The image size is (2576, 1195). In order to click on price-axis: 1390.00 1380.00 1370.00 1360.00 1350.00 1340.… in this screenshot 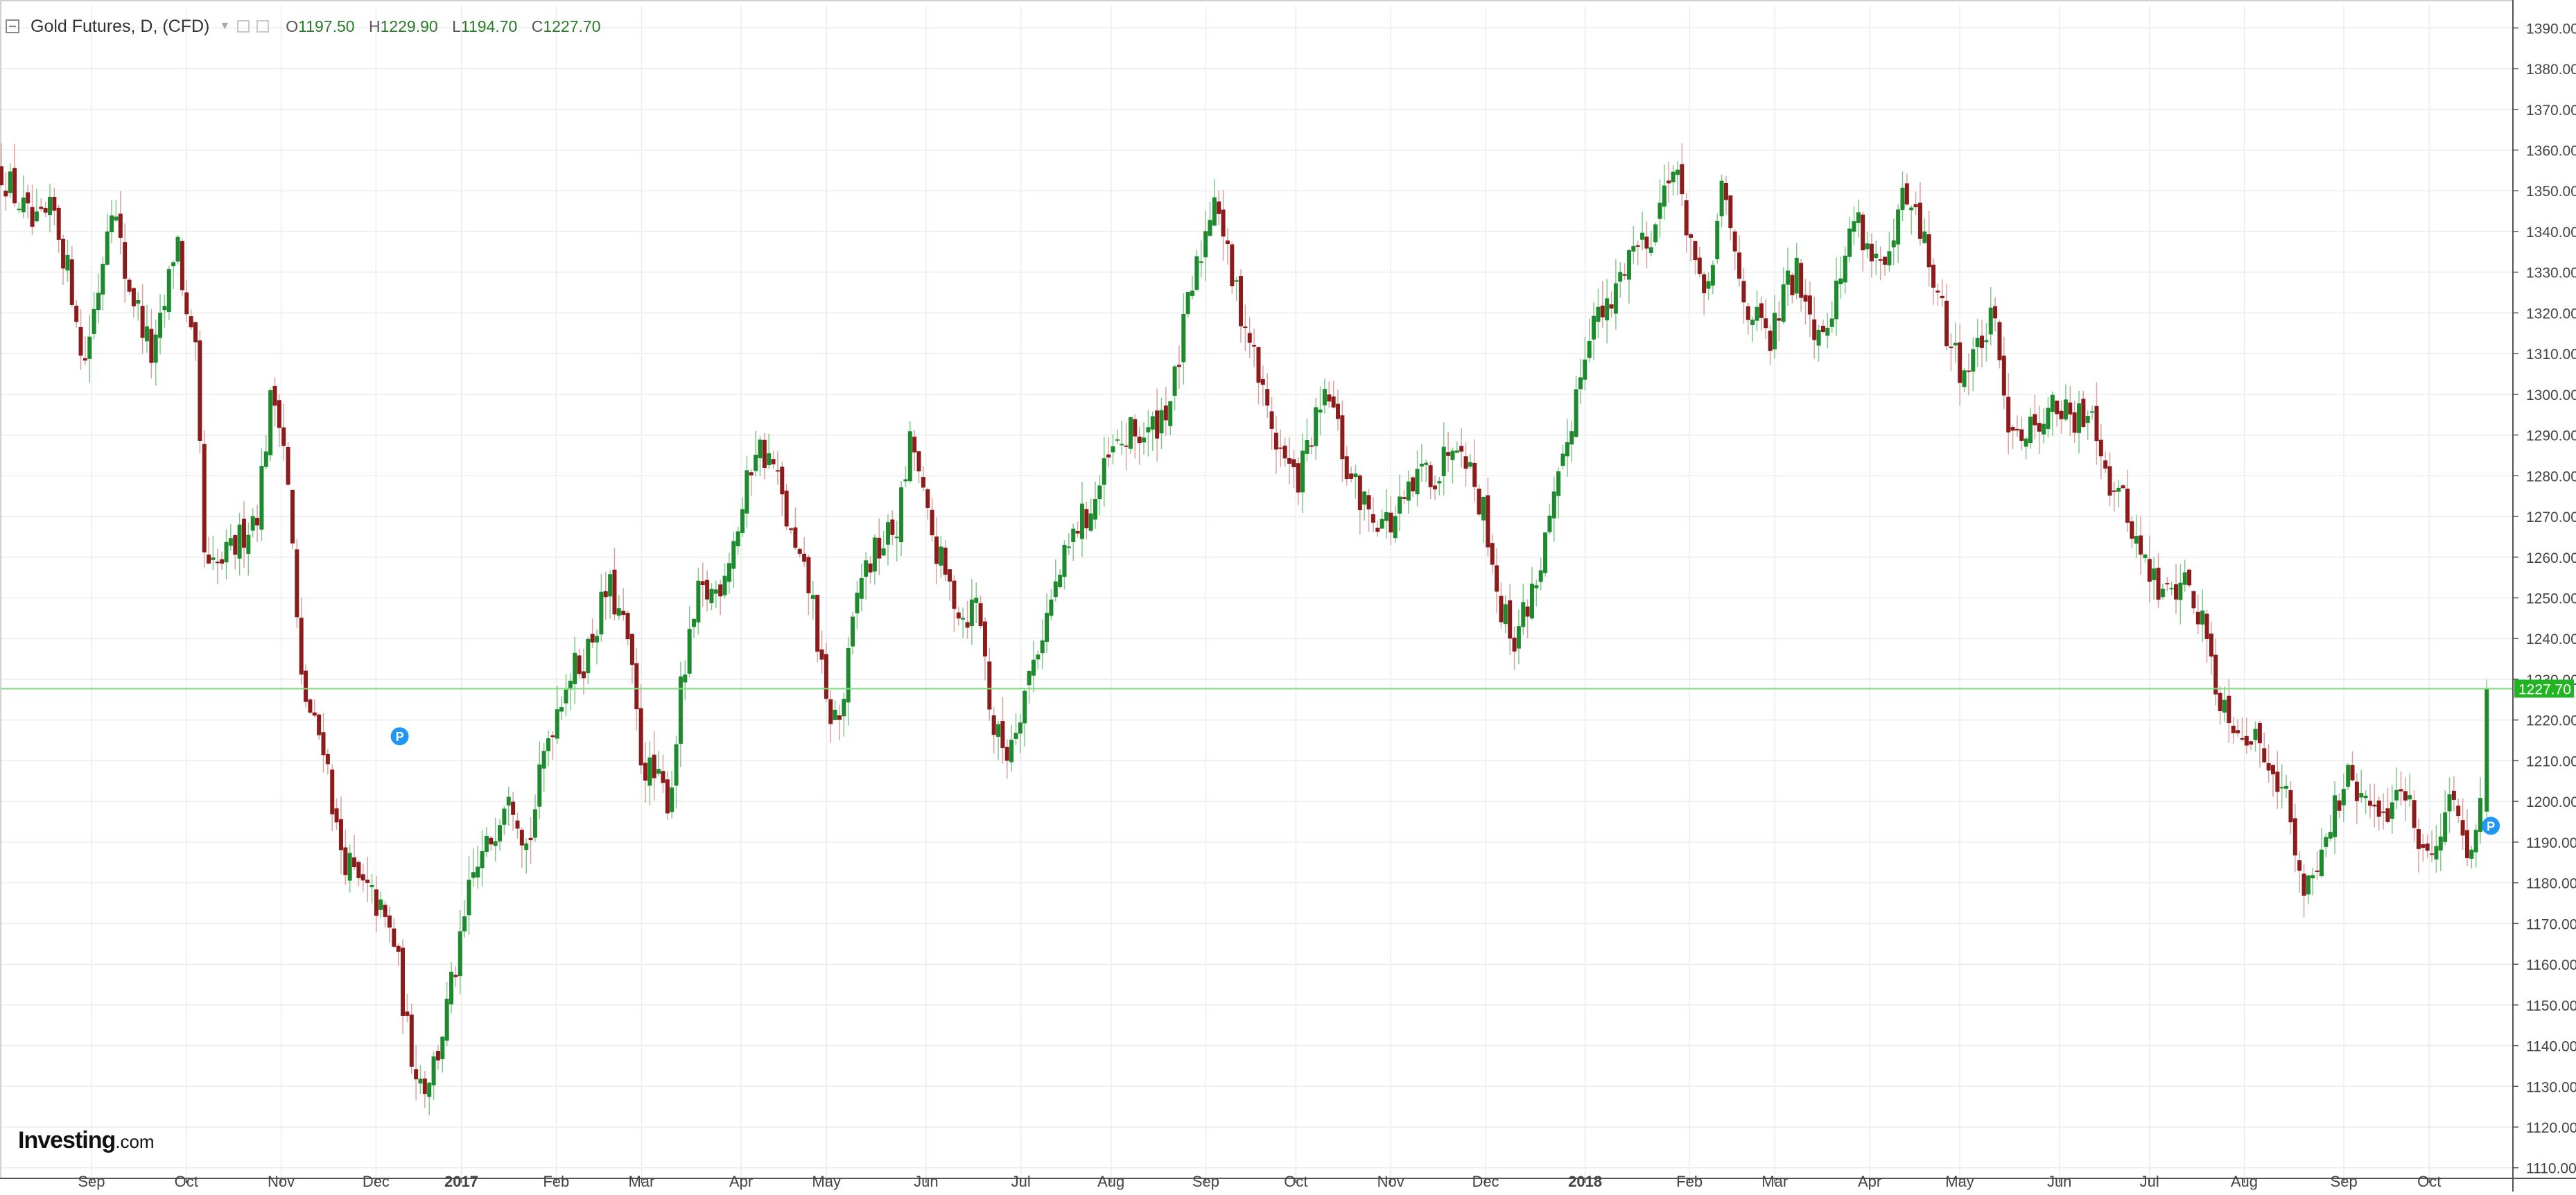, I will do `click(2544, 596)`.